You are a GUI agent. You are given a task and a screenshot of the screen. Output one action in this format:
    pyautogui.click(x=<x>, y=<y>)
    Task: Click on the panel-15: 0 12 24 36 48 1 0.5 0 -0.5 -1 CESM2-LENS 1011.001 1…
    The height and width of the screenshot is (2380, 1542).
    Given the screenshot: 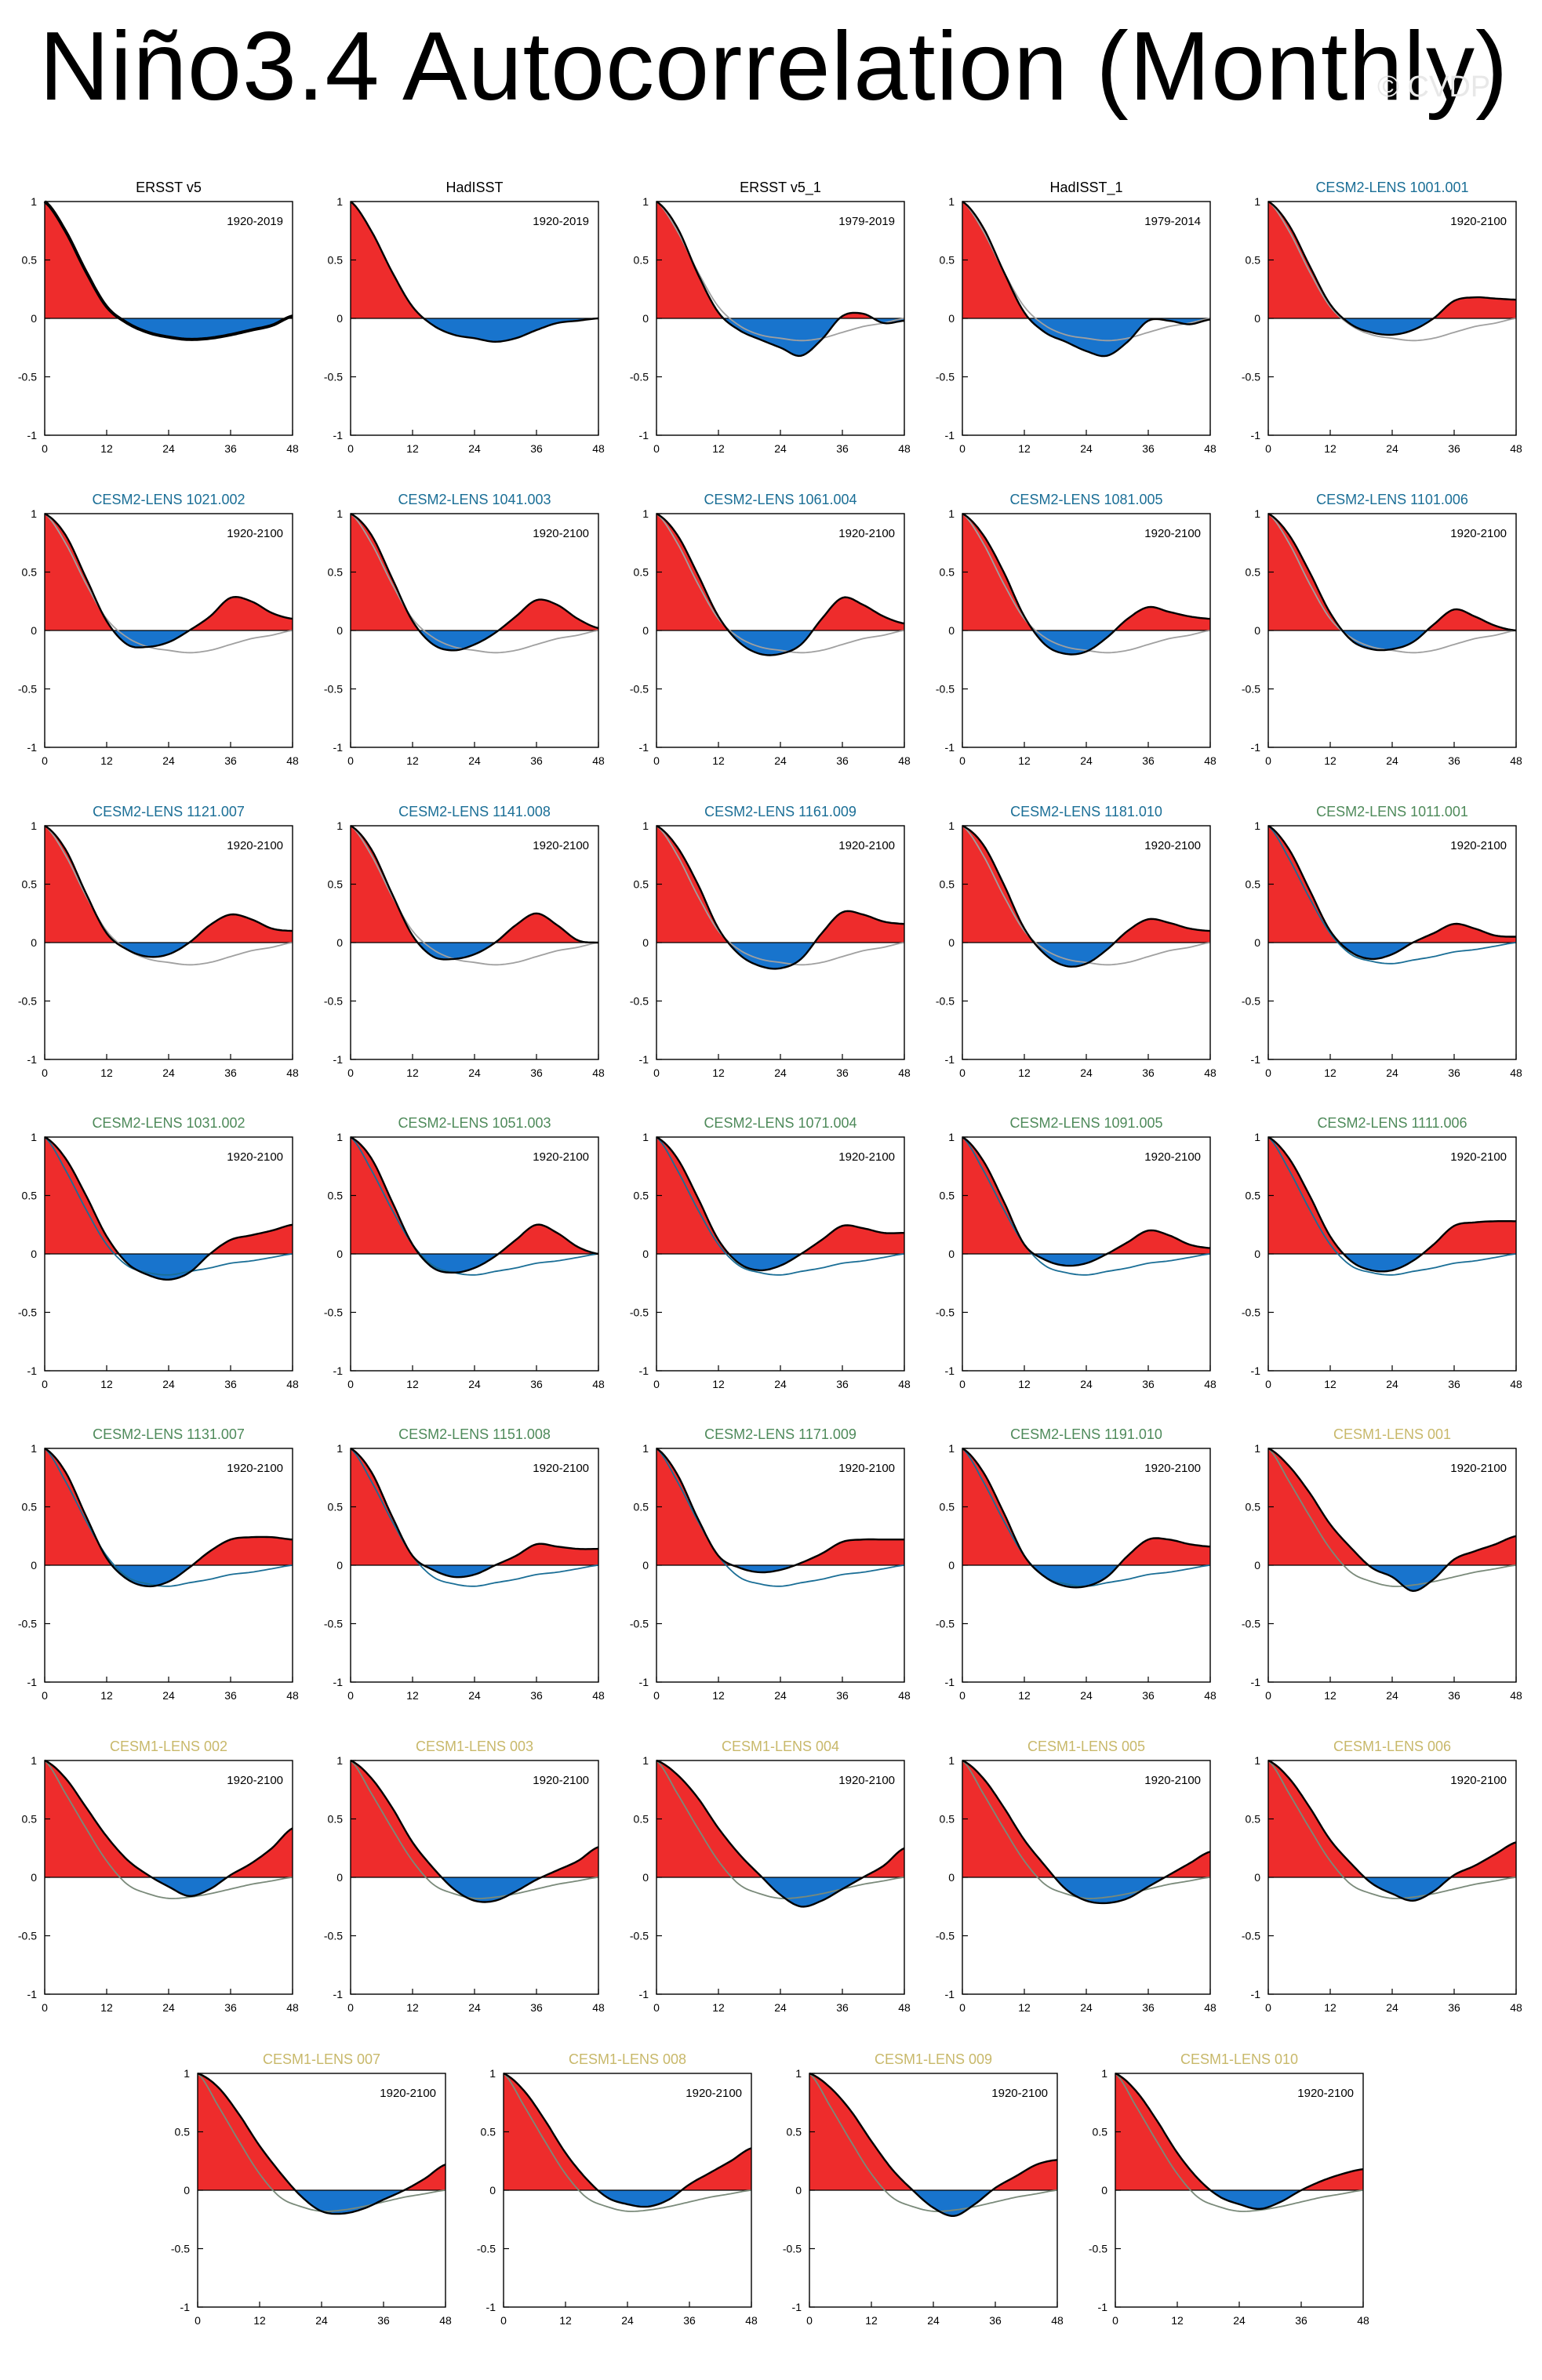 What is the action you would take?
    pyautogui.click(x=1382, y=941)
    